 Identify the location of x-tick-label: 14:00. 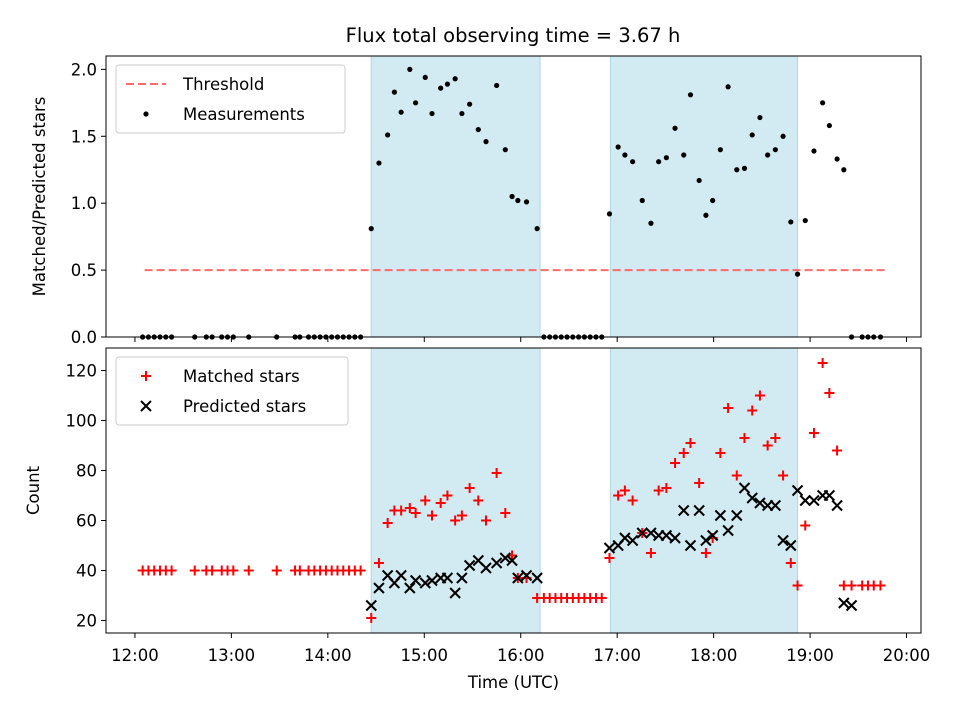
(328, 655).